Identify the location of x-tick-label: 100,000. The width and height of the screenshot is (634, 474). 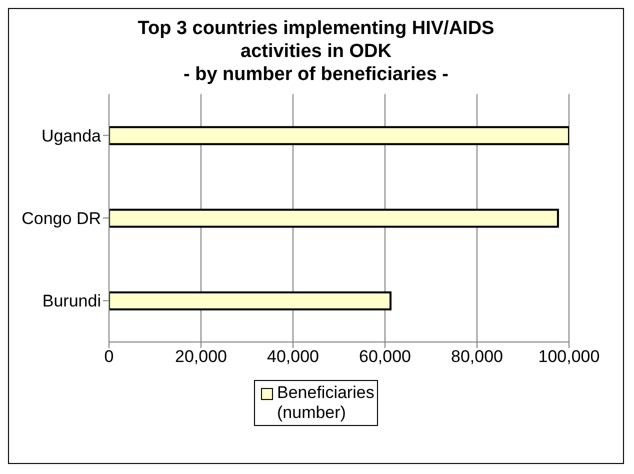
(569, 356).